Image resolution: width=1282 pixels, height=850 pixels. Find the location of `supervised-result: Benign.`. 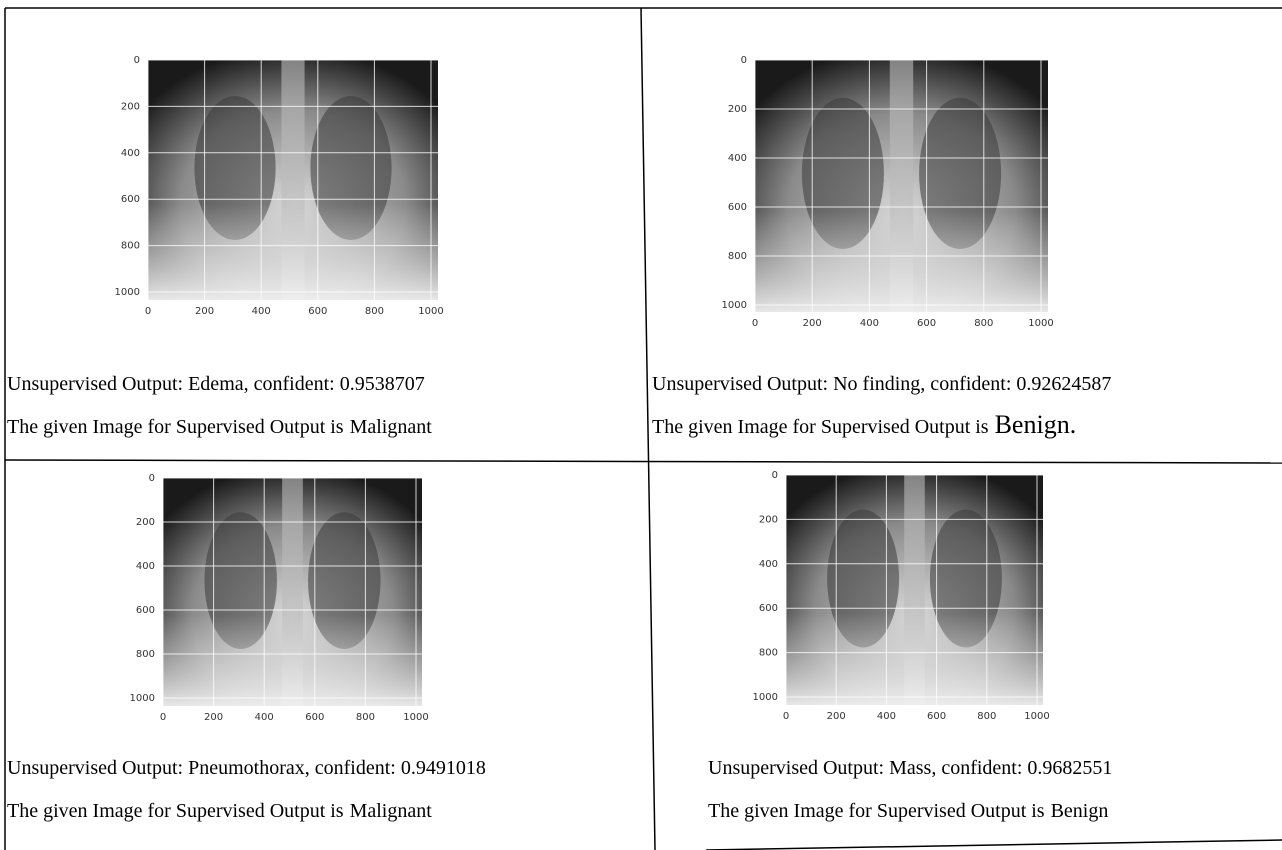

supervised-result: Benign. is located at coordinates (1036, 424).